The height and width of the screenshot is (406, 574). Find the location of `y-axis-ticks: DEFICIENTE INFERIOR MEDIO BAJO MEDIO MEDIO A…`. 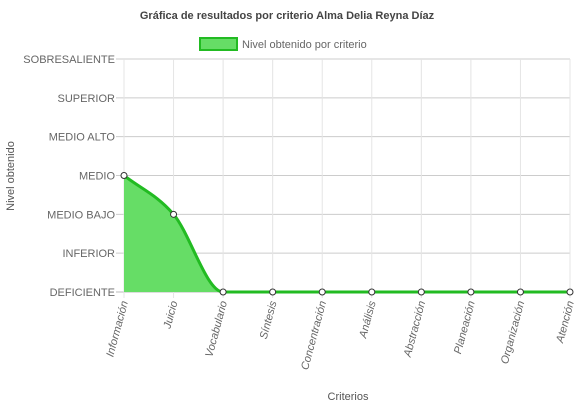

y-axis-ticks: DEFICIENTE INFERIOR MEDIO BAJO MEDIO MEDIO A… is located at coordinates (69, 176).